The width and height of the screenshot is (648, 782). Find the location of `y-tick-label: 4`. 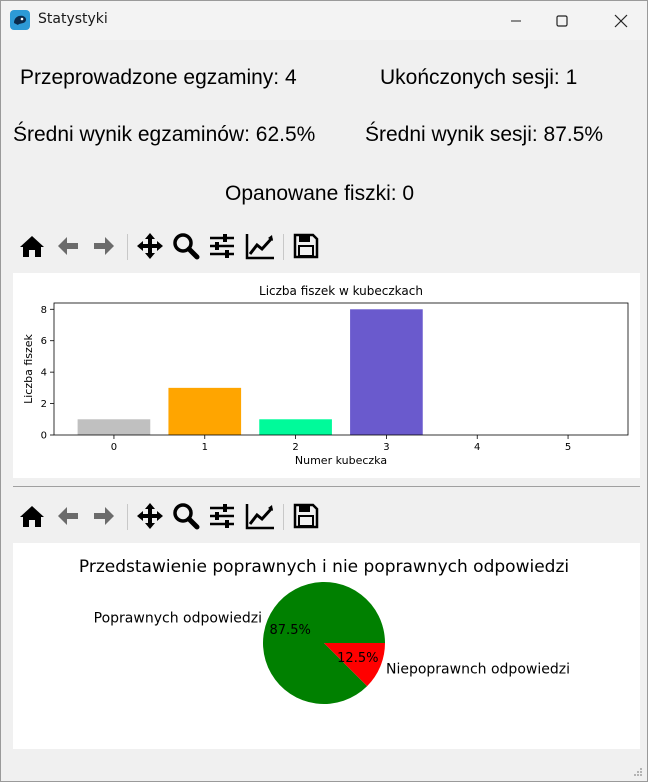

y-tick-label: 4 is located at coordinates (44, 373).